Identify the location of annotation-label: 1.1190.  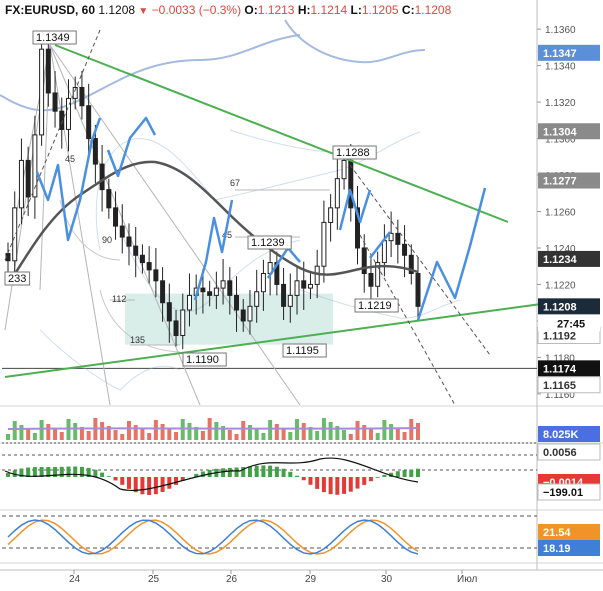
(202, 360).